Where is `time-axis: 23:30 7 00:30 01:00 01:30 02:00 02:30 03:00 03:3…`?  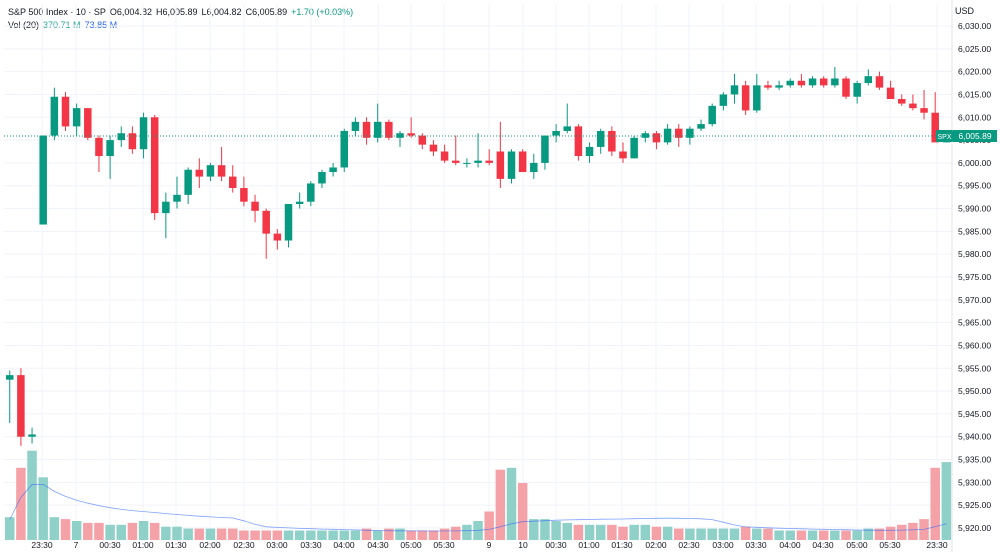 time-axis: 23:30 7 00:30 01:00 01:30 02:00 02:30 03:00 03:3… is located at coordinates (489, 545).